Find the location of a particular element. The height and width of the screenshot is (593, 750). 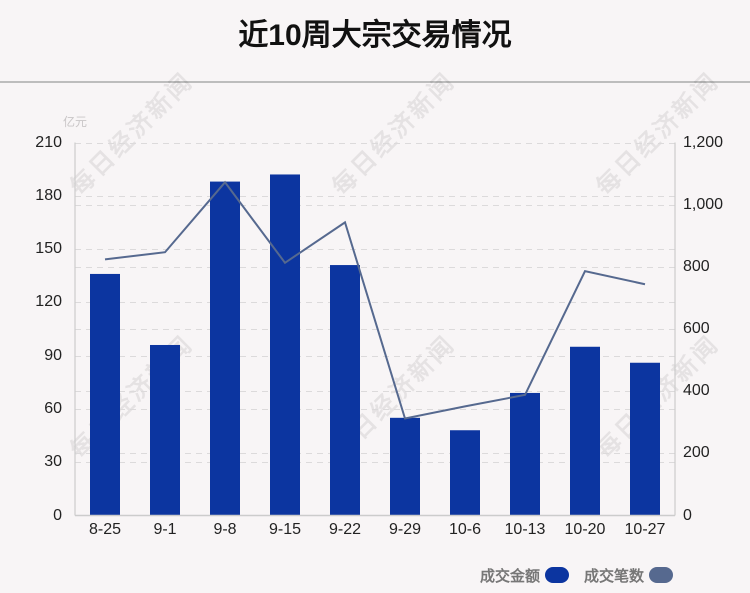

y-tick-label-left: 150 is located at coordinates (48, 249).